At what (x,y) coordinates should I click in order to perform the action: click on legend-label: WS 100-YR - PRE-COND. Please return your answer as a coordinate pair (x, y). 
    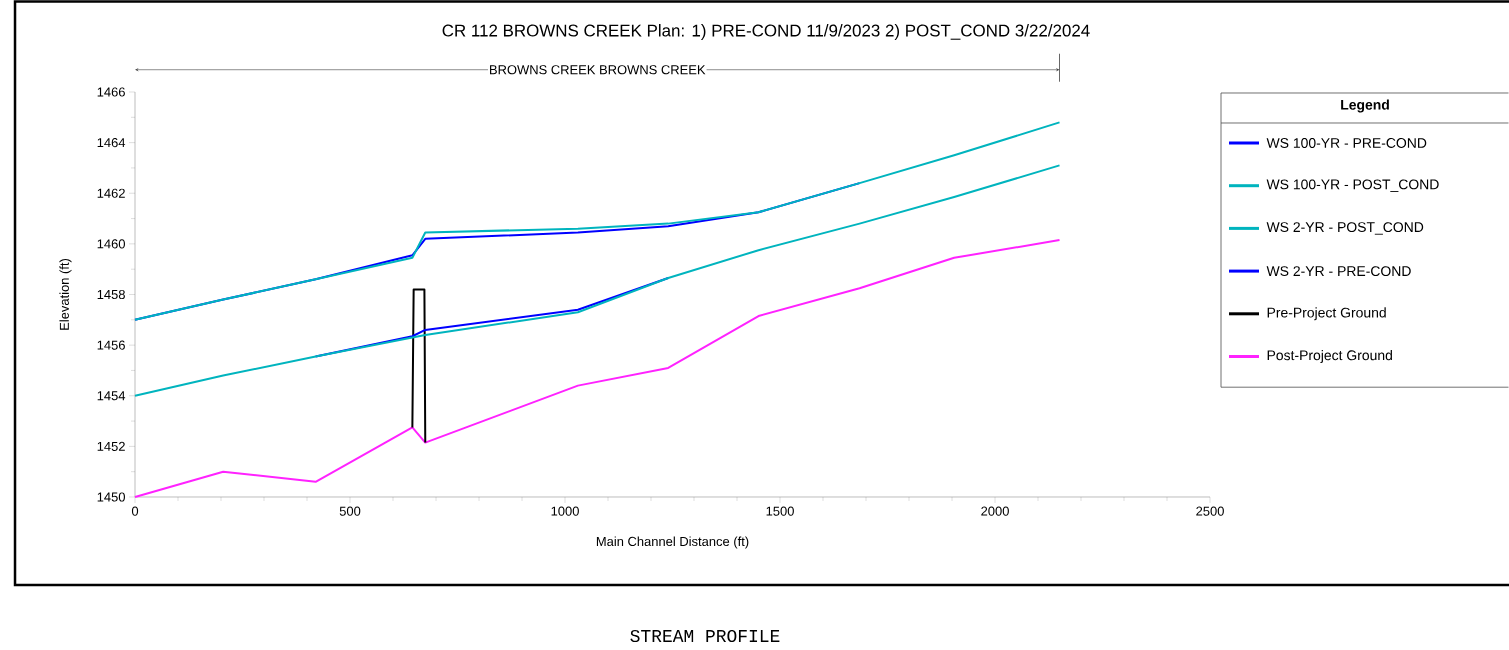
    Looking at the image, I should click on (1346, 143).